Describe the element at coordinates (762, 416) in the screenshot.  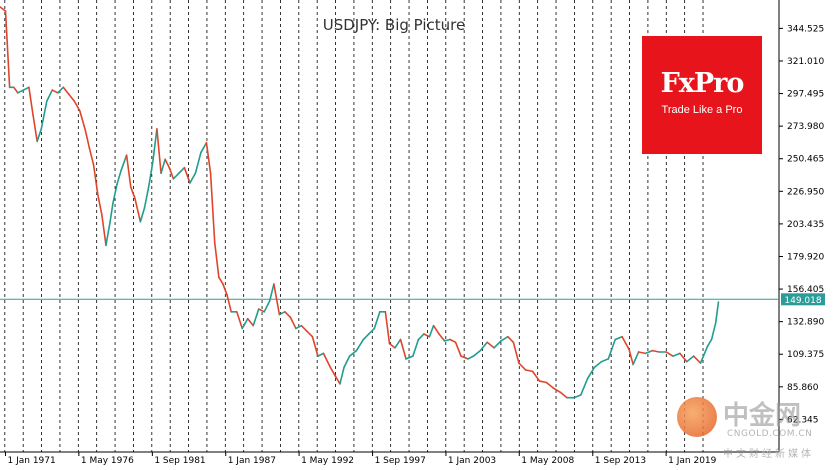
I see `cngold-watermark-title: 中金网` at that location.